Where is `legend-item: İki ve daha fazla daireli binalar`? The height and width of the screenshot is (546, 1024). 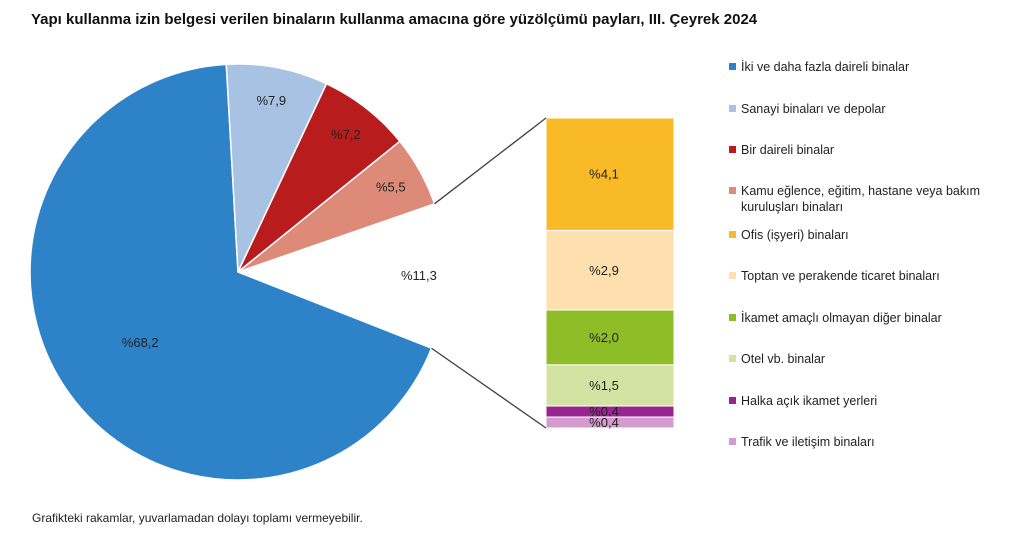
legend-item: İki ve daha fazla daireli binalar is located at coordinates (871, 67).